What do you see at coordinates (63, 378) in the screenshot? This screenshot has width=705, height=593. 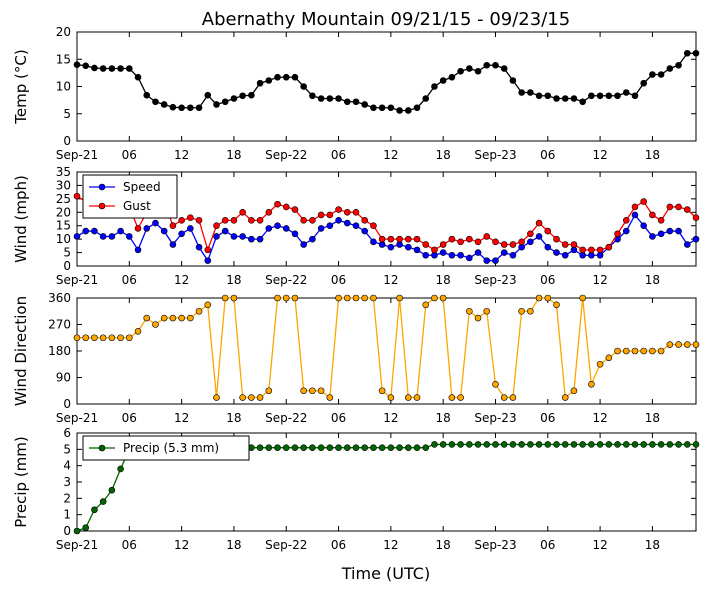 I see `y-tick-label: 90` at bounding box center [63, 378].